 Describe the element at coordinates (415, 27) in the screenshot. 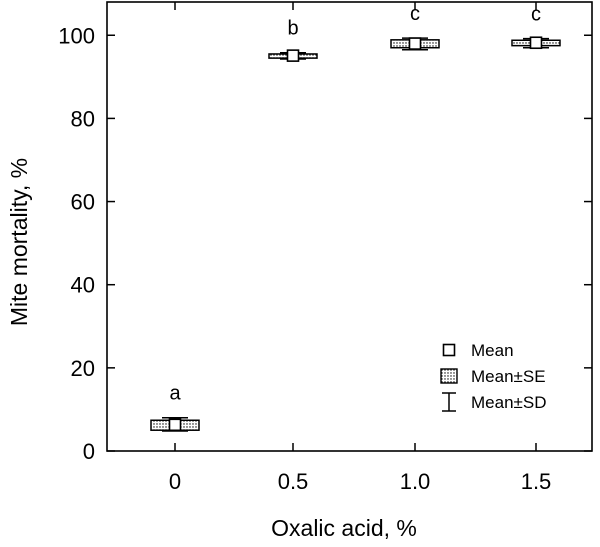

I see `box-1.0: c` at that location.